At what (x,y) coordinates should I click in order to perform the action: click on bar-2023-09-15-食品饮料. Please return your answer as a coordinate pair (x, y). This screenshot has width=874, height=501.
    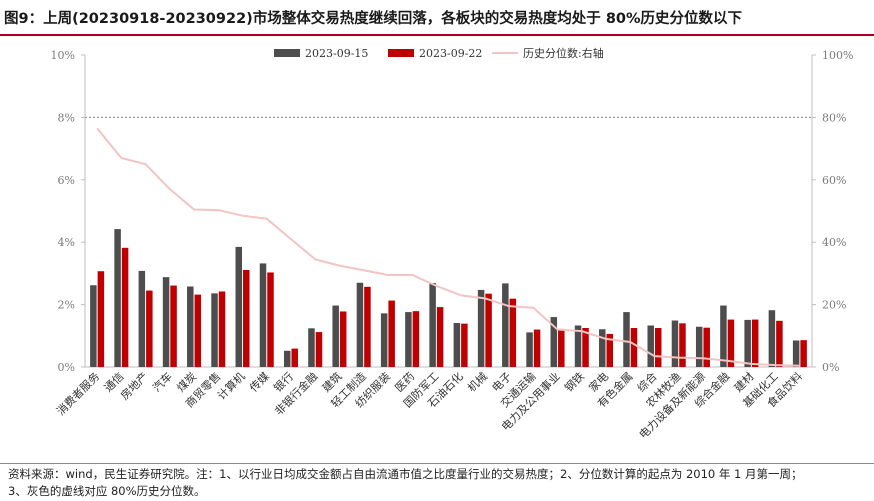
    Looking at the image, I should click on (796, 353).